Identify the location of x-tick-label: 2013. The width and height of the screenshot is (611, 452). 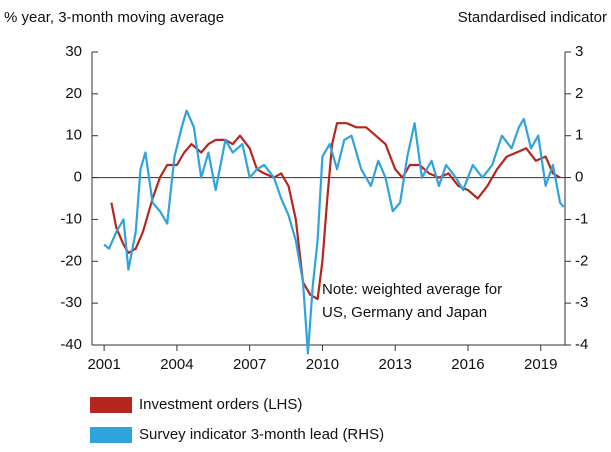
(395, 364).